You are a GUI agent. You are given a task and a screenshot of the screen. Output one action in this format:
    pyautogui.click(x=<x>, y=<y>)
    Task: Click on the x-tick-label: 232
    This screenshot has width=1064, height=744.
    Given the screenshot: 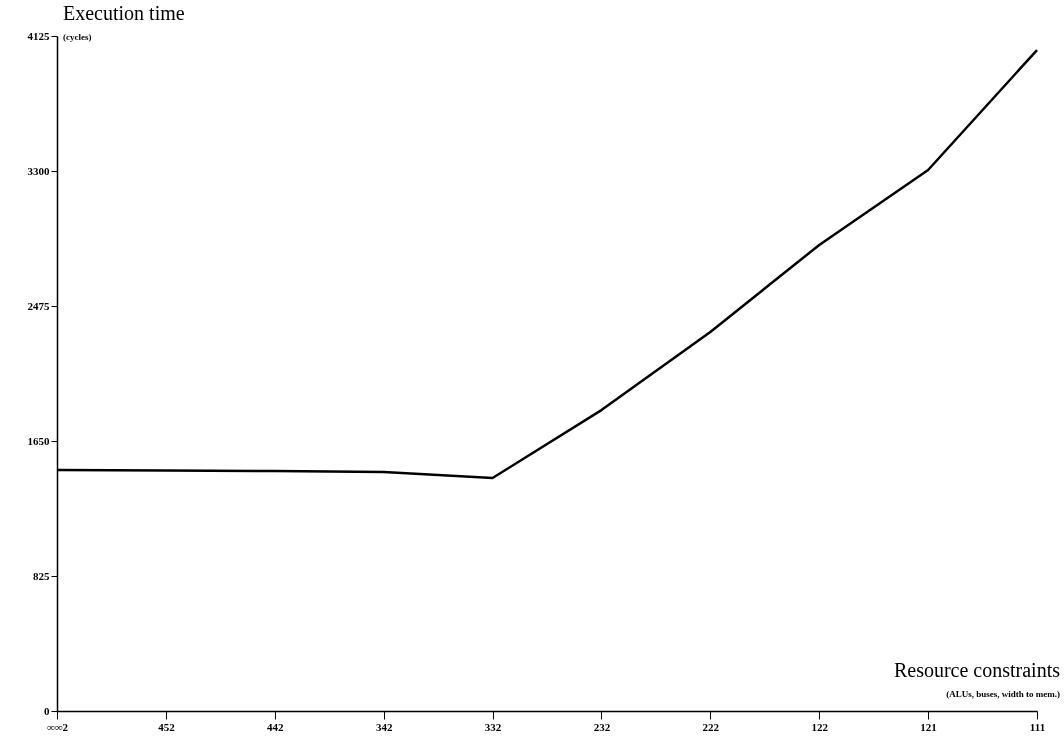 What is the action you would take?
    pyautogui.click(x=602, y=726)
    